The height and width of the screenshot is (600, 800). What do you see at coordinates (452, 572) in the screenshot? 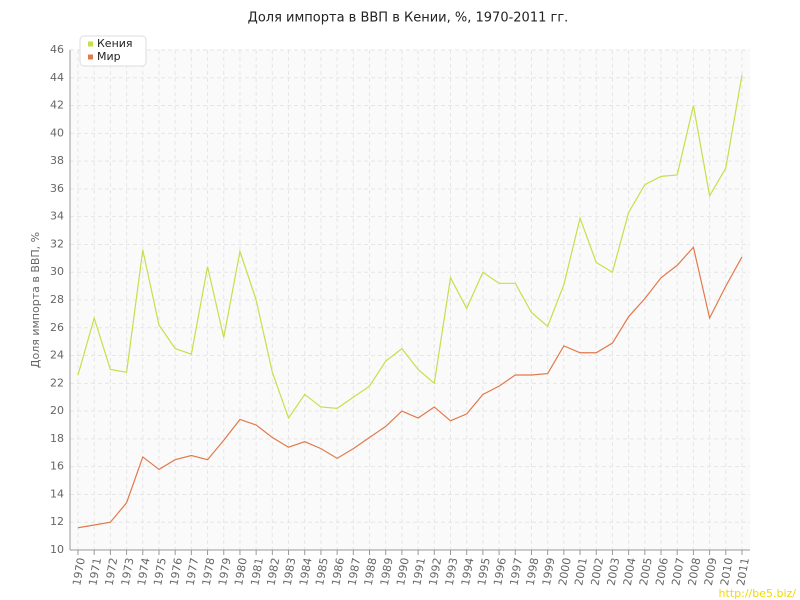
I see `x-tick-label: 1993` at bounding box center [452, 572].